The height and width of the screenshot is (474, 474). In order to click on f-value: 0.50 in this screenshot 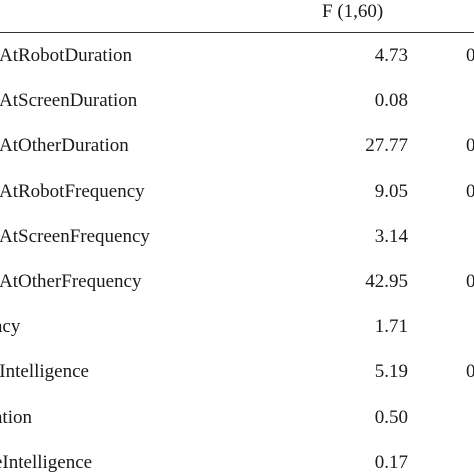, I will do `click(391, 417)`.